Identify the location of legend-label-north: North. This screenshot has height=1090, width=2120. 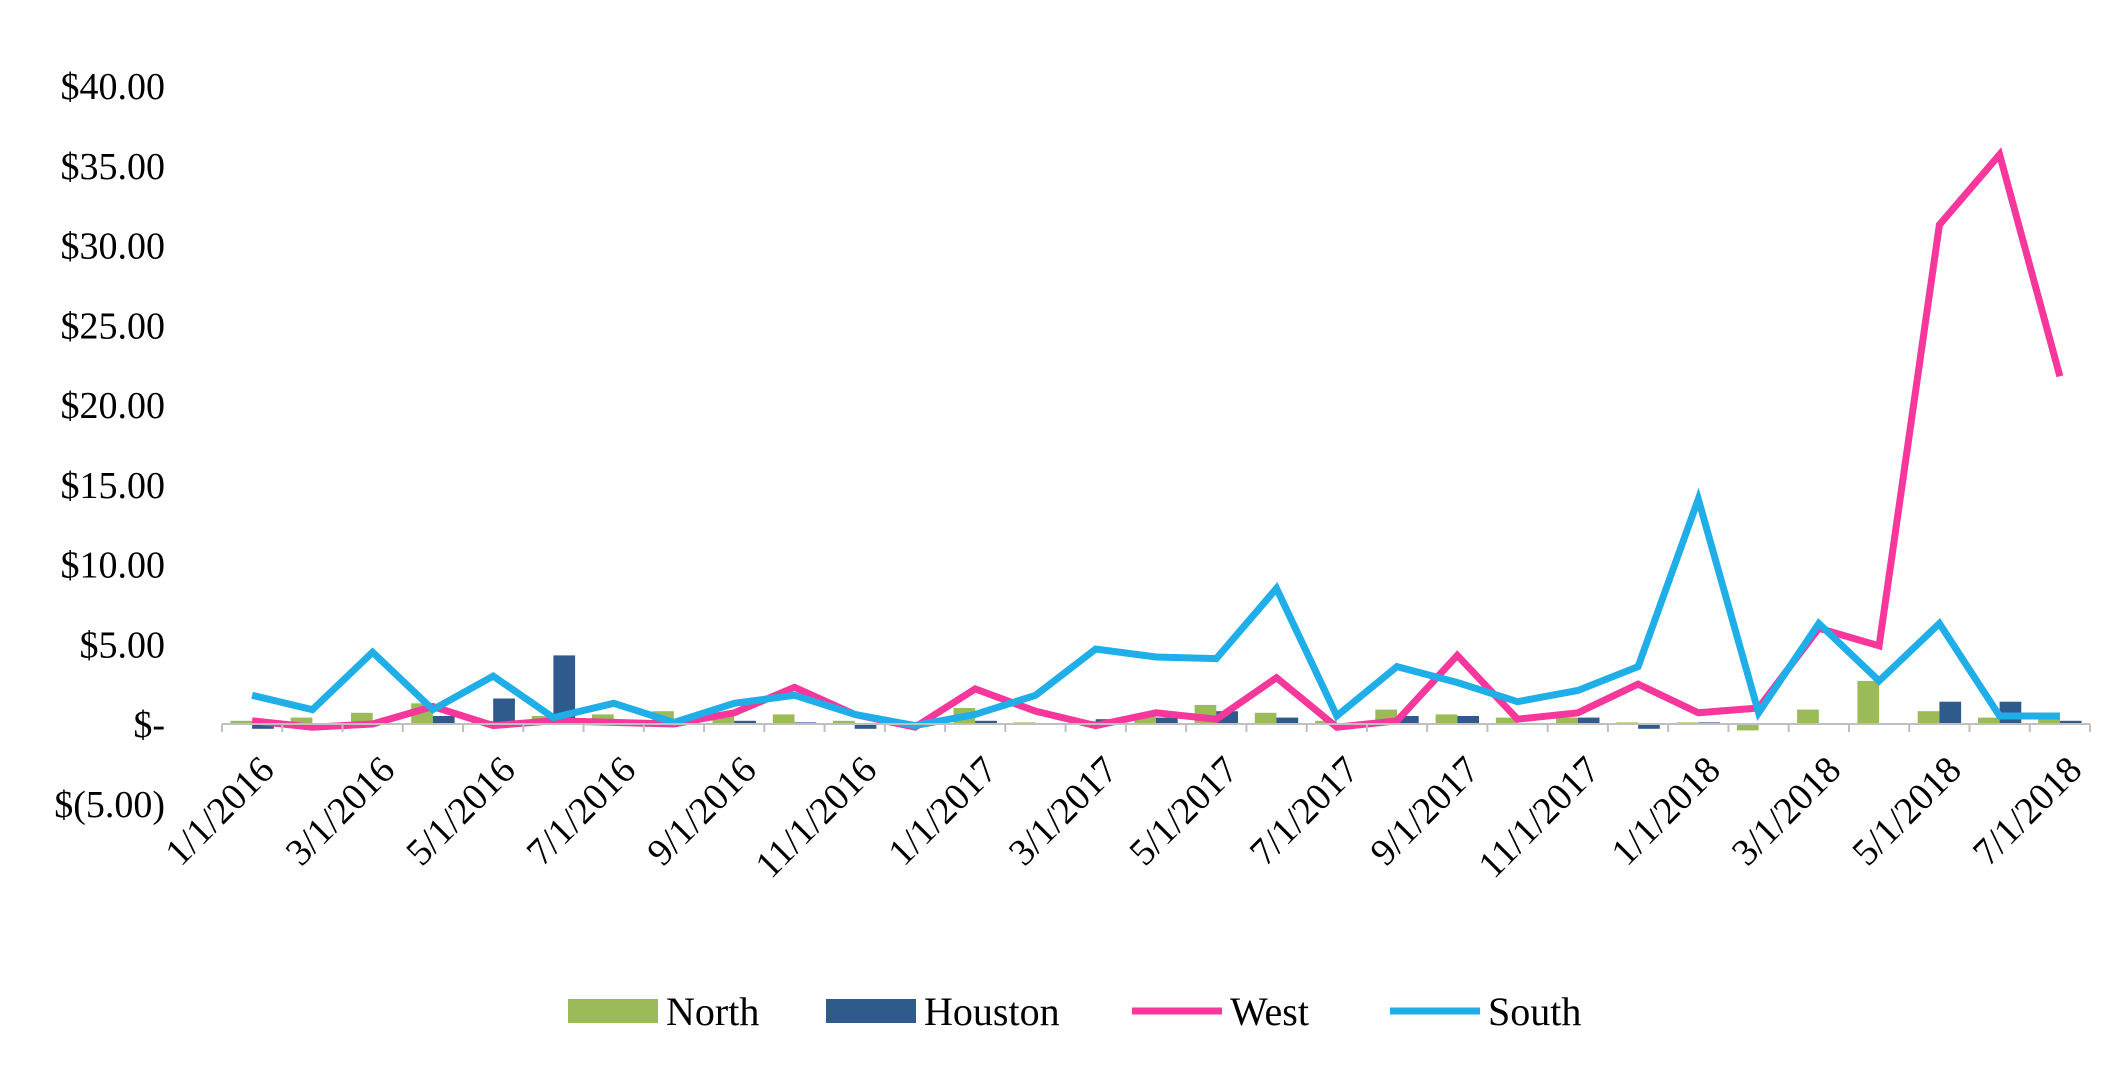
(712, 1011).